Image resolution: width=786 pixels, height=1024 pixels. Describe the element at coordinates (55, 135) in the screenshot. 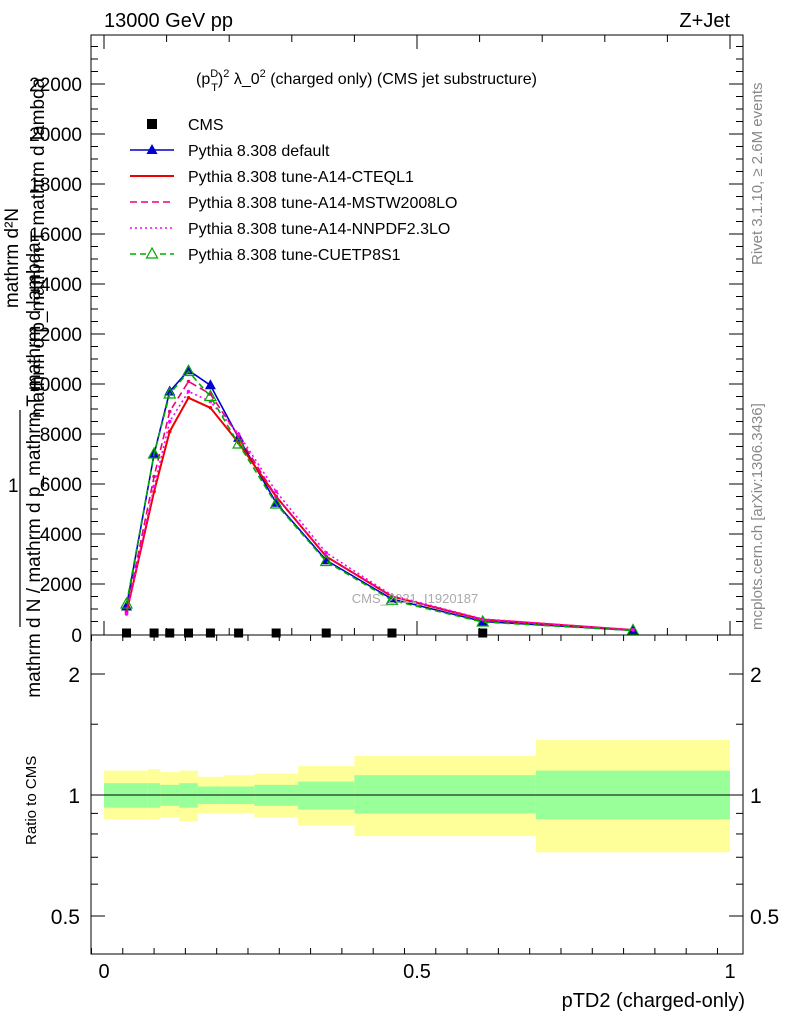

I see `main-y-tick-label: 20000` at that location.